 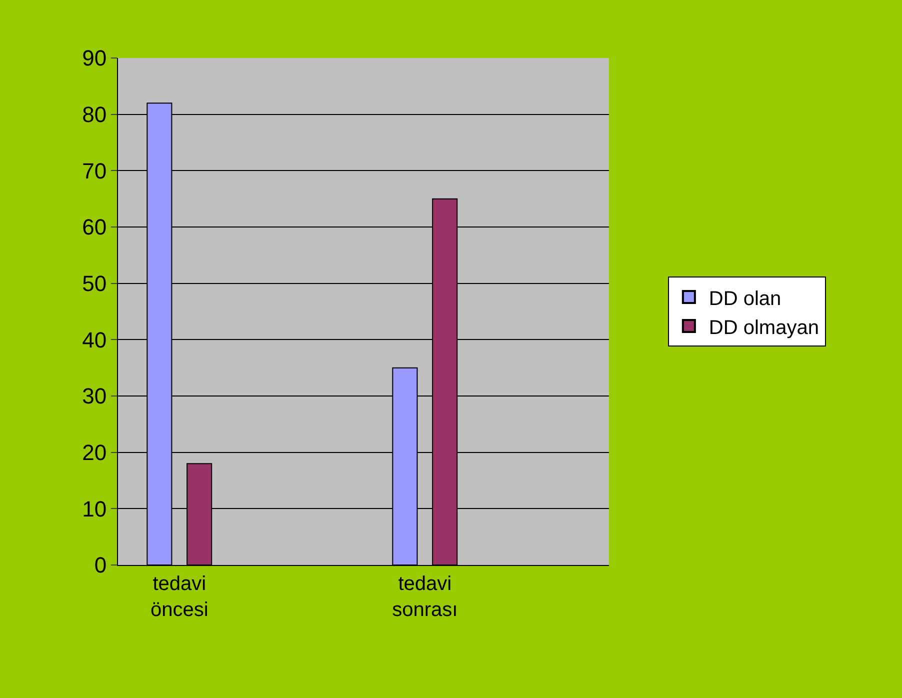 I want to click on y-tick-label: 40, so click(x=94, y=339).